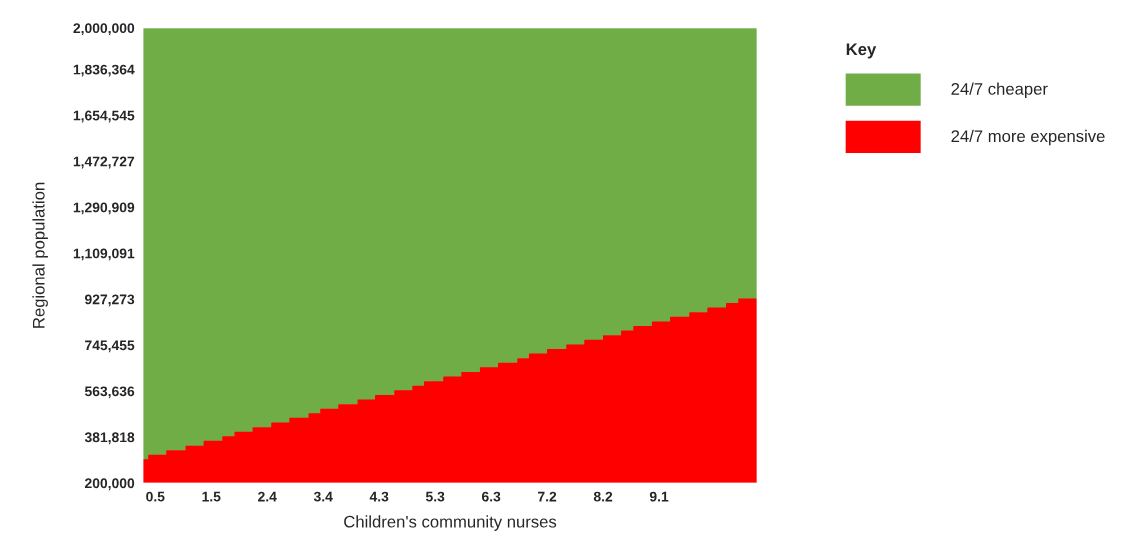 This screenshot has height=537, width=1129. I want to click on y-axis-title: Regional population, so click(40, 255).